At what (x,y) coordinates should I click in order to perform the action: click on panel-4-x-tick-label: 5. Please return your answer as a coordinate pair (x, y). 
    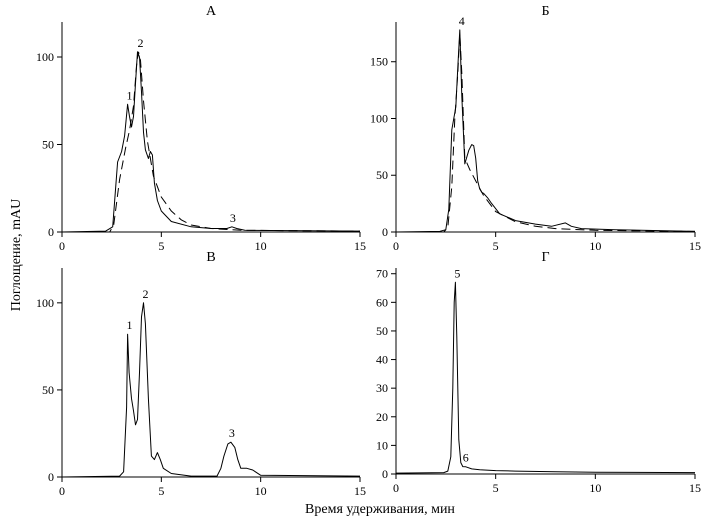
    Looking at the image, I should click on (496, 488).